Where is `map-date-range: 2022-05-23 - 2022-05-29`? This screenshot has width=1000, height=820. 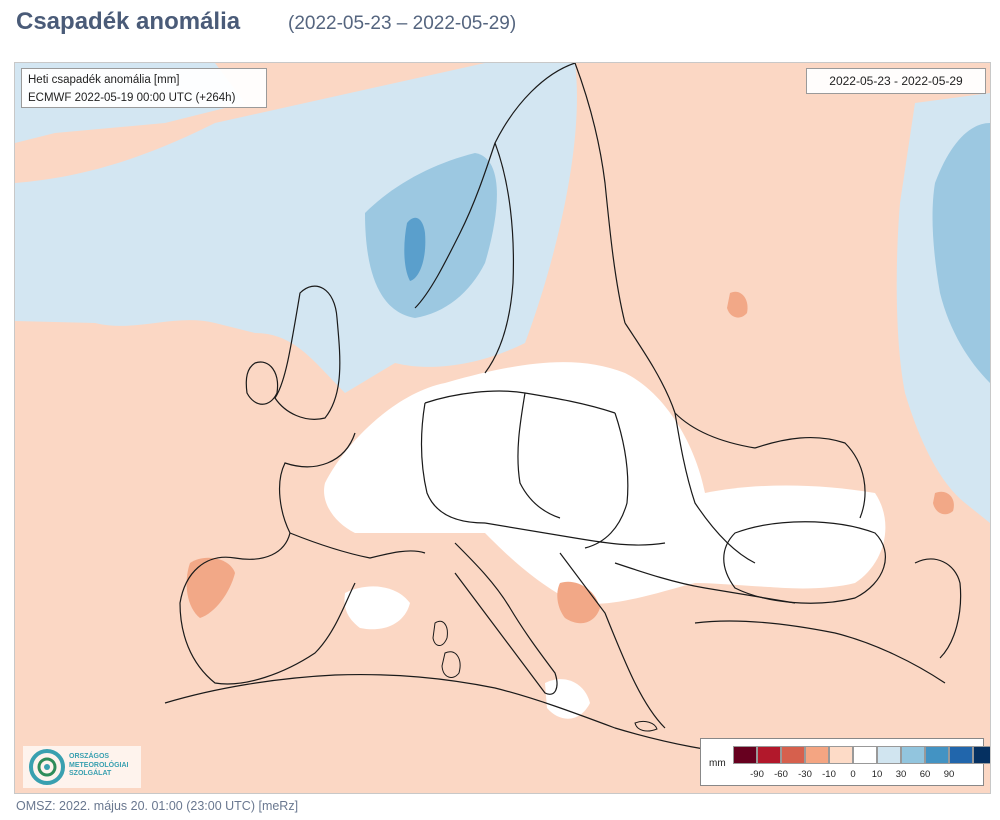
map-date-range: 2022-05-23 - 2022-05-29 is located at coordinates (896, 81).